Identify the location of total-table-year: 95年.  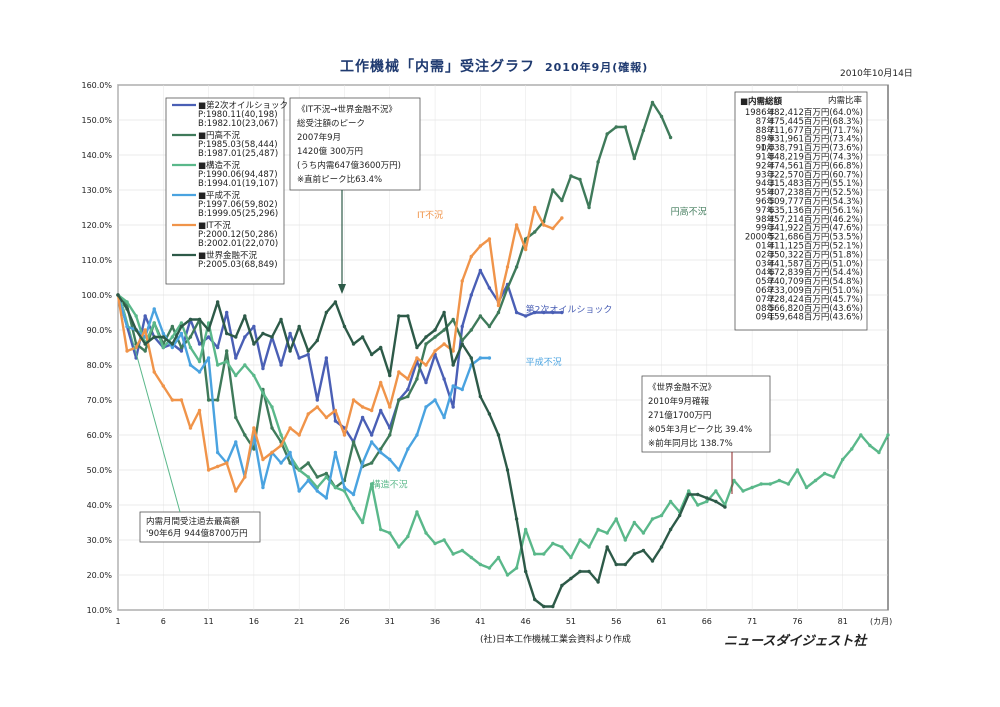
(766, 192).